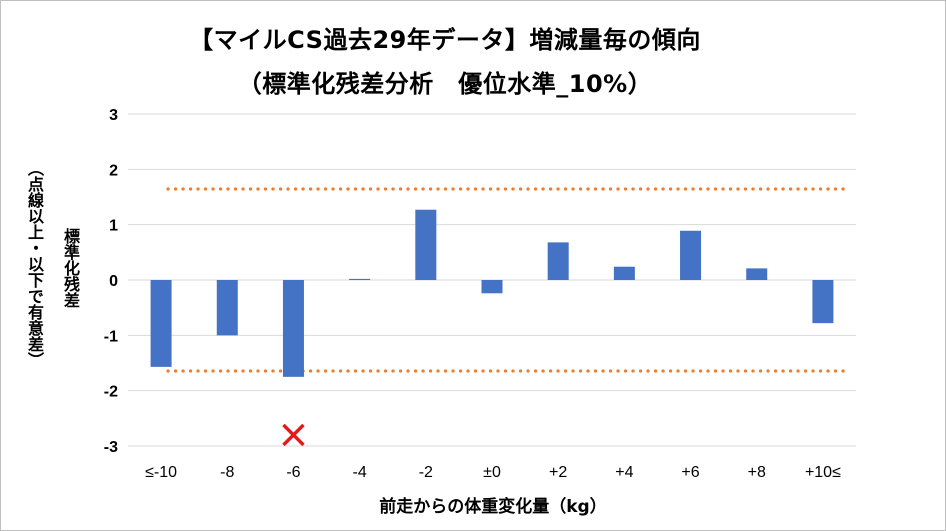 The image size is (946, 531). Describe the element at coordinates (113, 281) in the screenshot. I see `y-tick-label: 0` at that location.